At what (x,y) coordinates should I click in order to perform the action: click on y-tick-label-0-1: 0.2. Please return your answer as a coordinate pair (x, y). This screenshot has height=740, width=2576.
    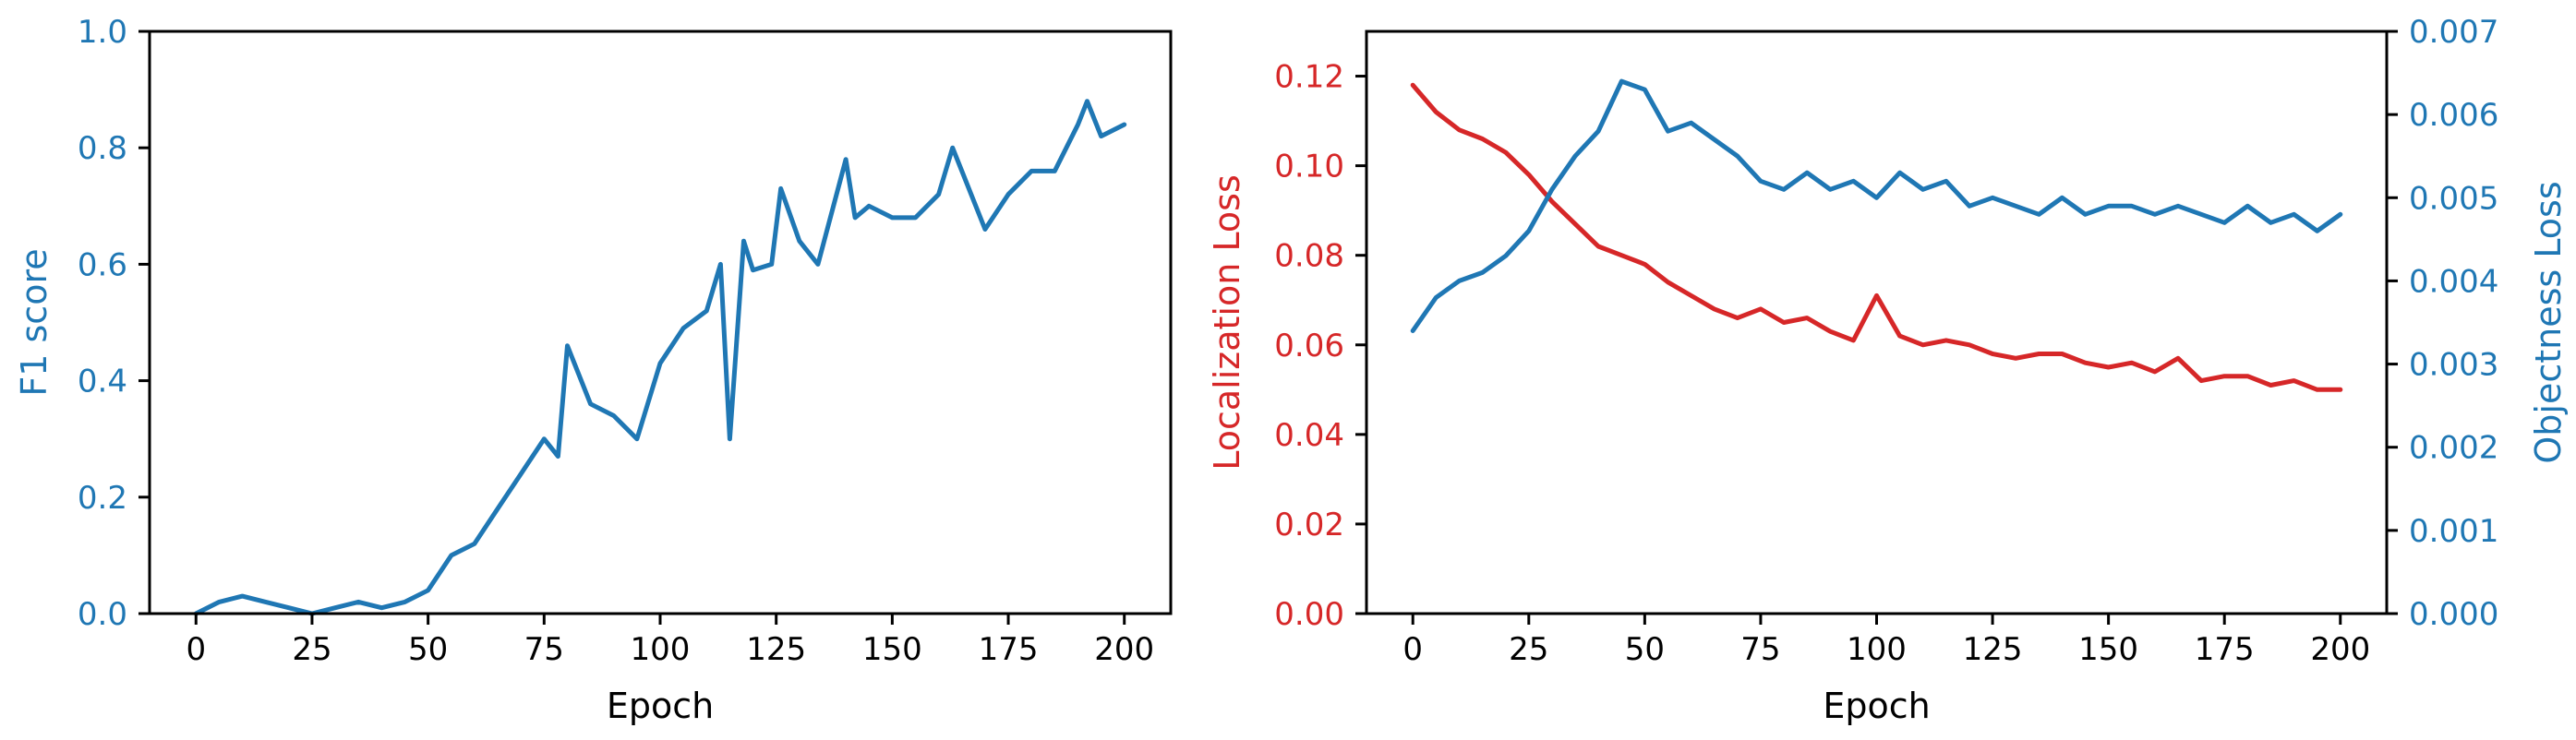
    Looking at the image, I should click on (102, 498).